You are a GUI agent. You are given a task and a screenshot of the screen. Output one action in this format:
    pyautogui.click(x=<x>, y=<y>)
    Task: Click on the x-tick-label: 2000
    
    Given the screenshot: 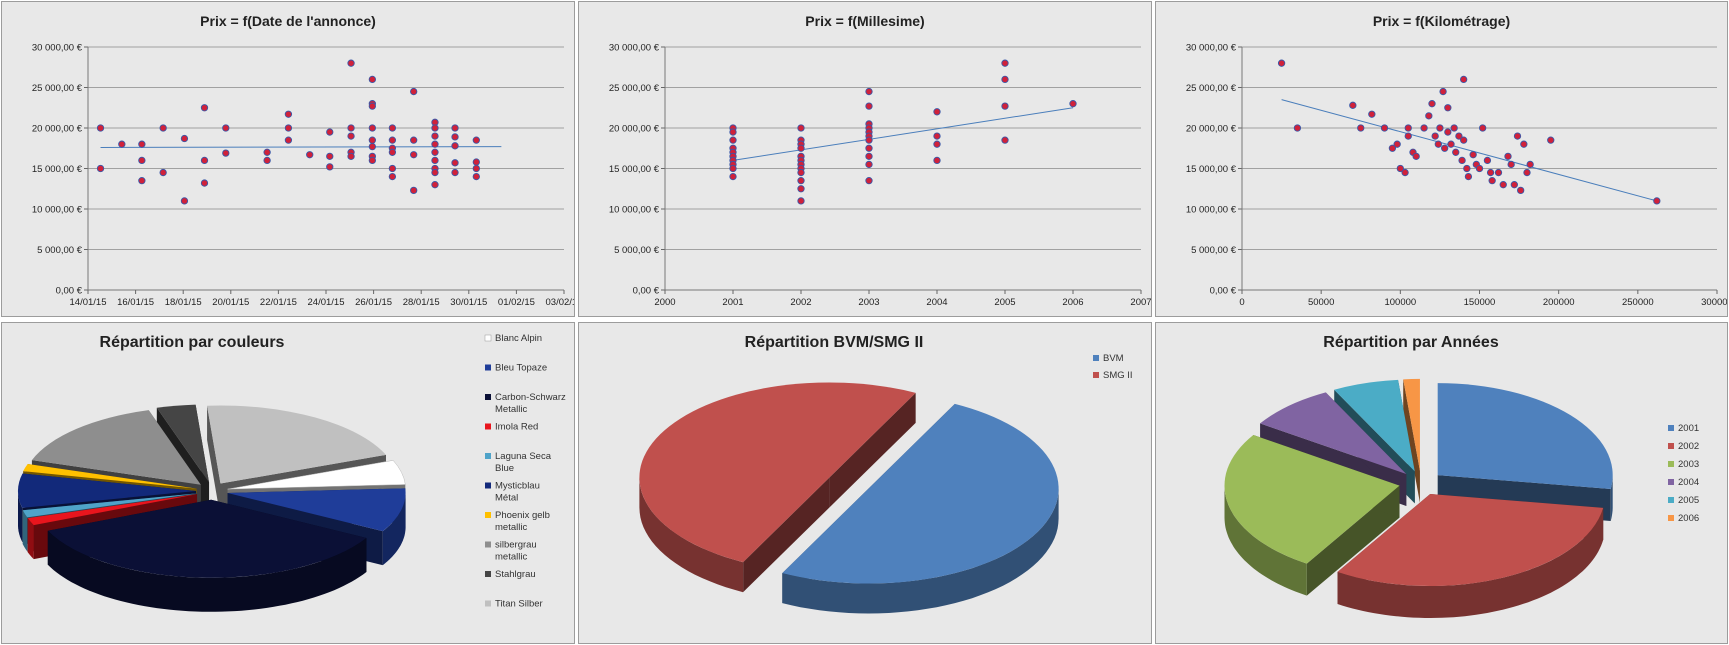 What is the action you would take?
    pyautogui.click(x=664, y=302)
    